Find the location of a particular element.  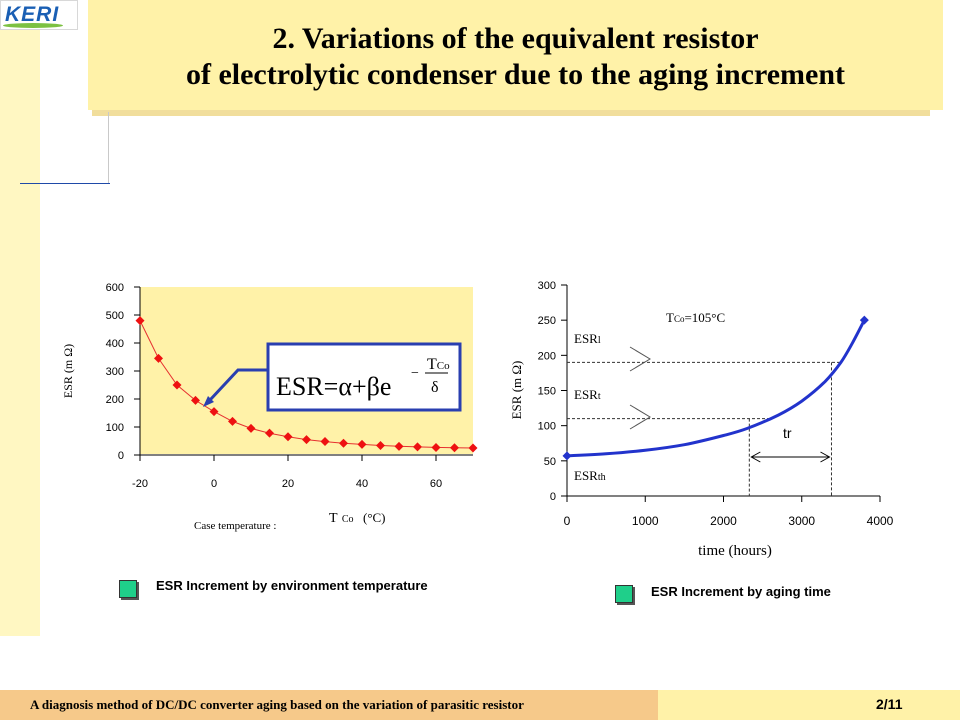

right-y-tick-label: 0 is located at coordinates (553, 497).